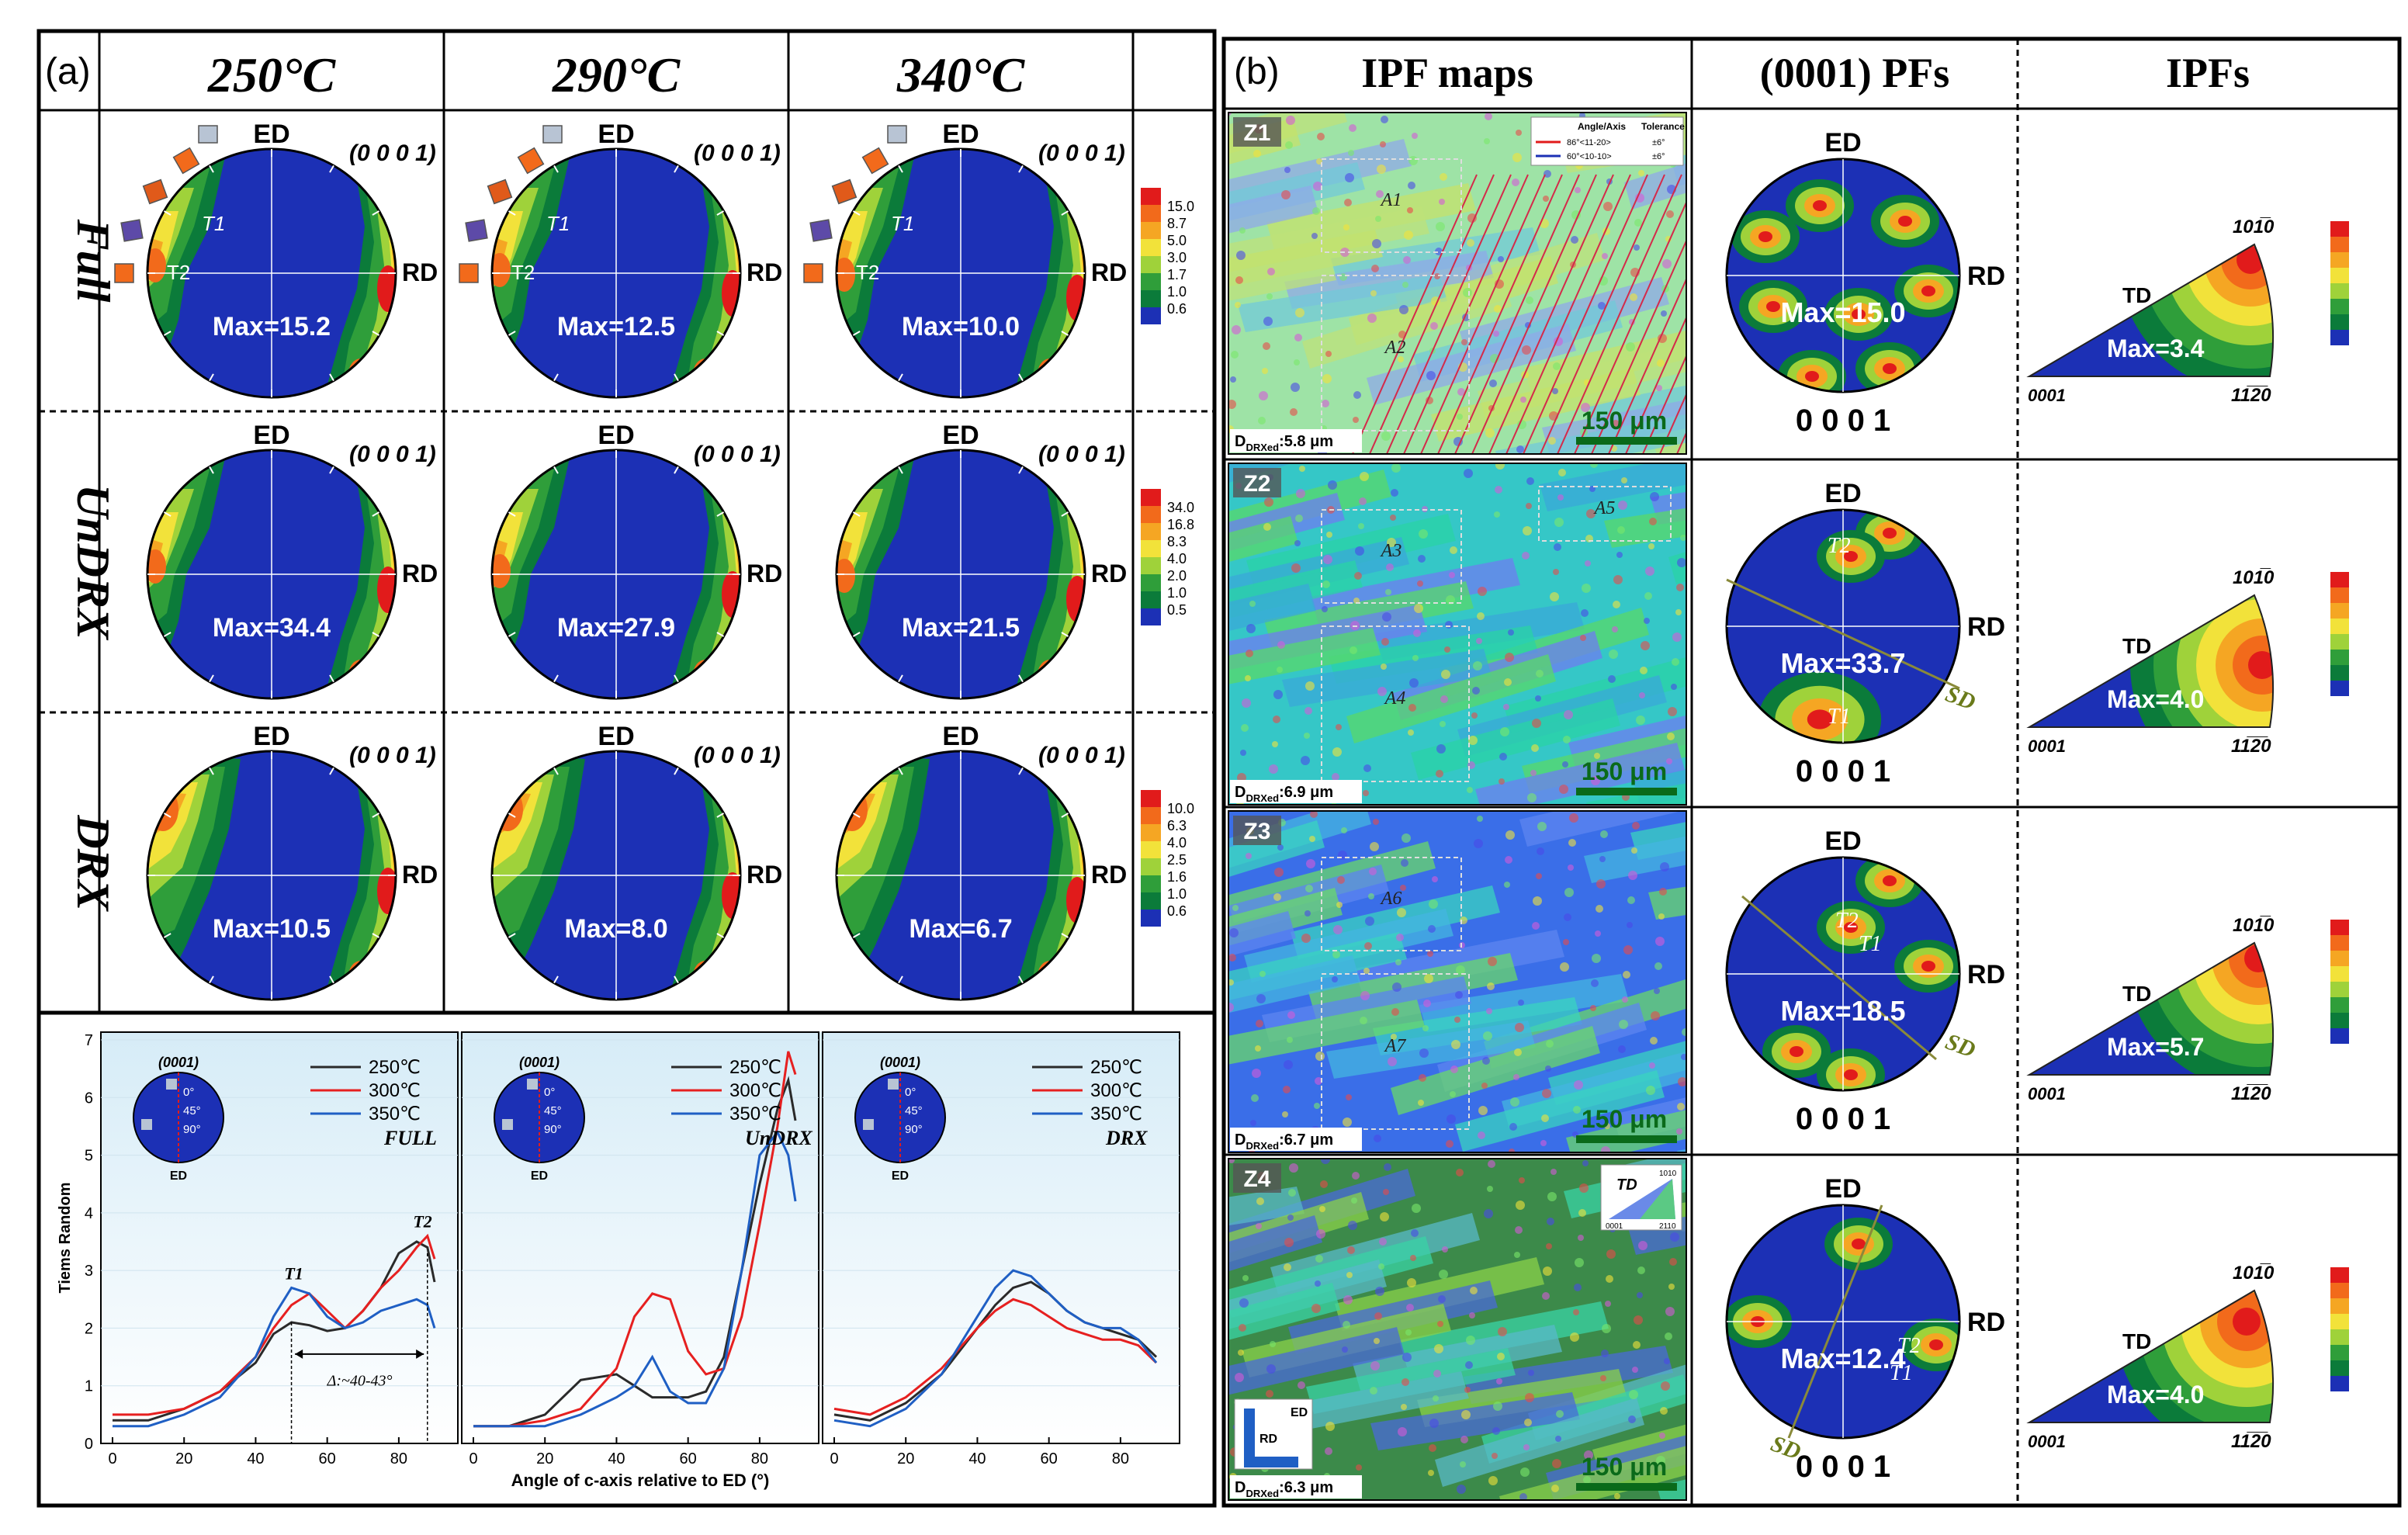 Image resolution: width=2408 pixels, height=1535 pixels. I want to click on pole-figure: ED RD (0 0 0 1) Max=27.9, so click(636, 560).